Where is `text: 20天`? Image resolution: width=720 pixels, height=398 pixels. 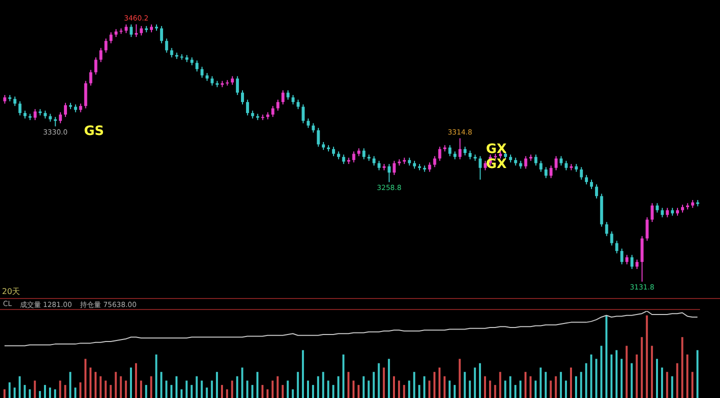
text: 20天 is located at coordinates (11, 291).